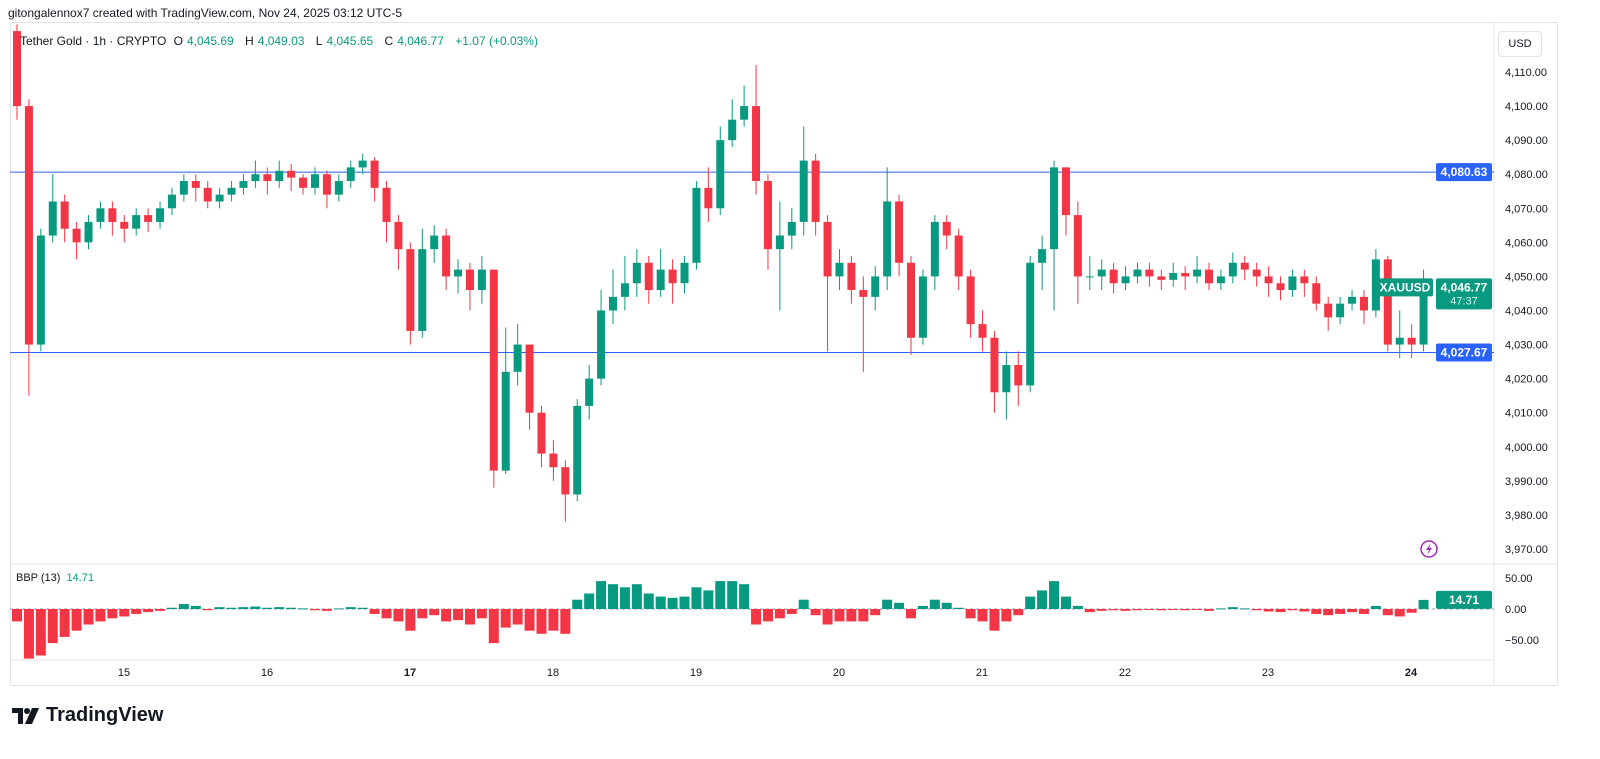 The image size is (1600, 759). What do you see at coordinates (553, 673) in the screenshot?
I see `time-tick-label: 18` at bounding box center [553, 673].